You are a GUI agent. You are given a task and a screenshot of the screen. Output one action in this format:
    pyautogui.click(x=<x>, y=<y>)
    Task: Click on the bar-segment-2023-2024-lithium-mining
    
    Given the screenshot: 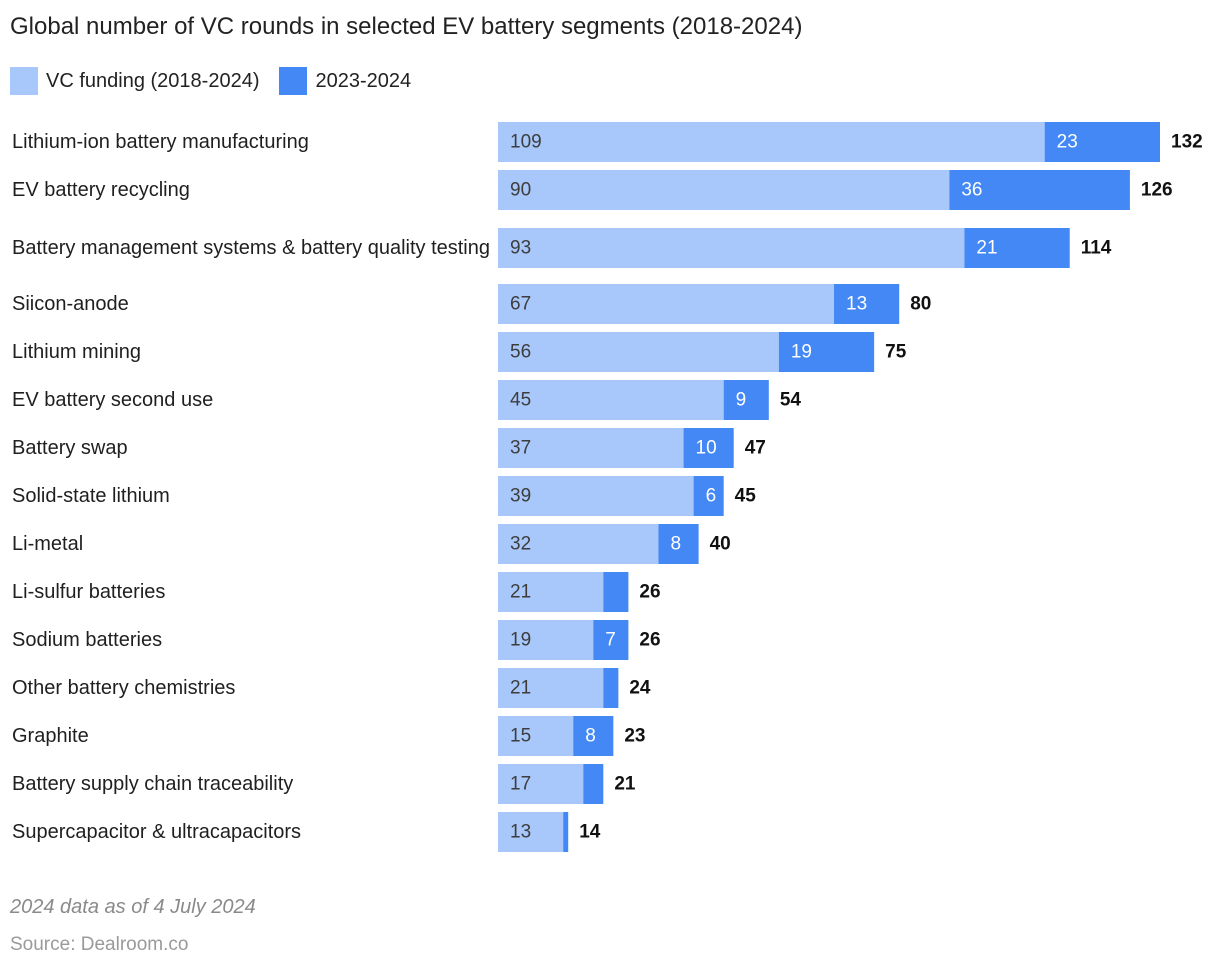 What is the action you would take?
    pyautogui.click(x=826, y=352)
    